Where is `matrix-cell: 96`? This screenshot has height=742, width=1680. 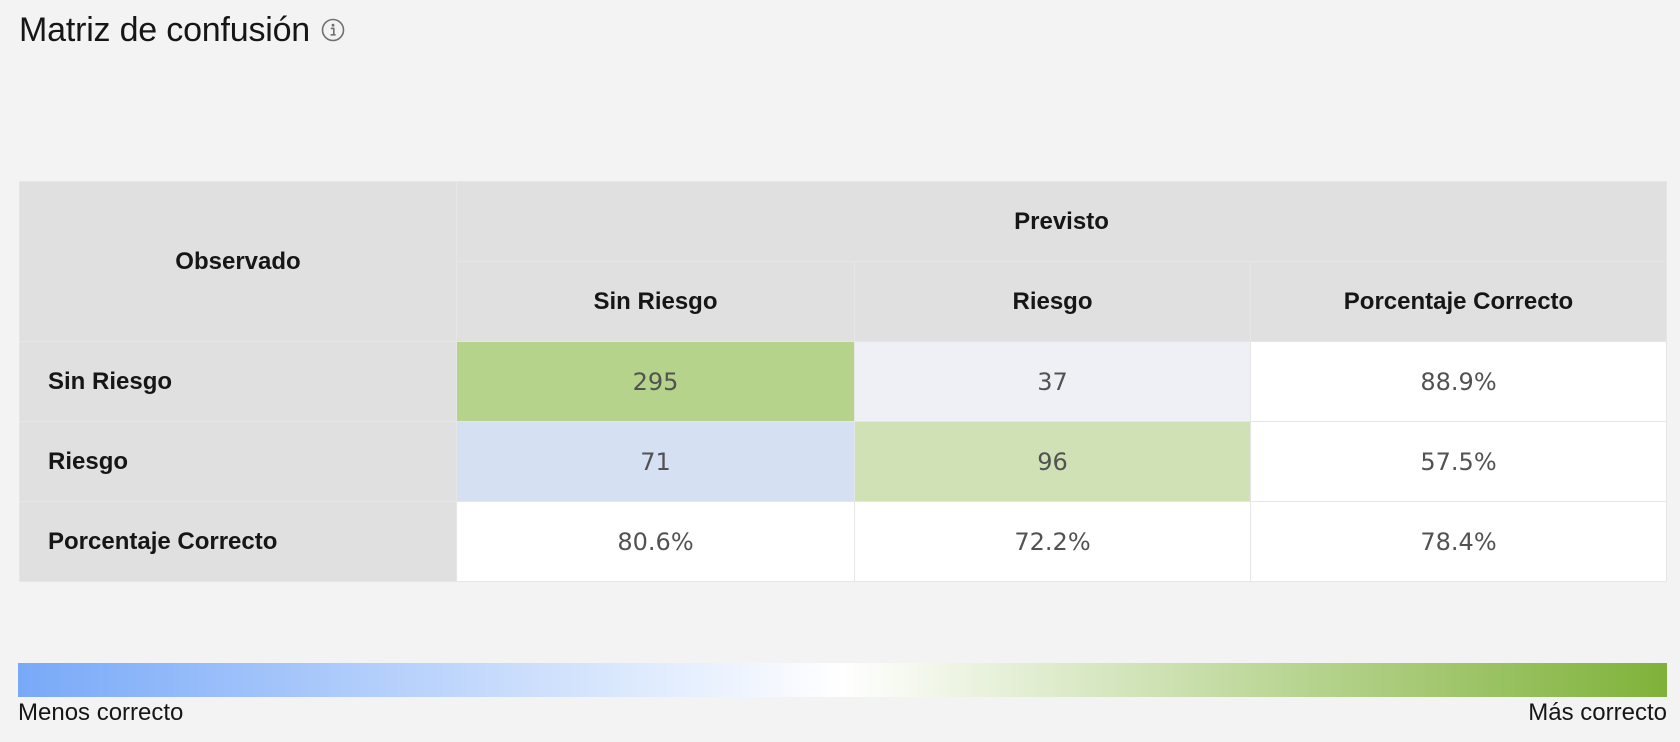 matrix-cell: 96 is located at coordinates (1052, 461).